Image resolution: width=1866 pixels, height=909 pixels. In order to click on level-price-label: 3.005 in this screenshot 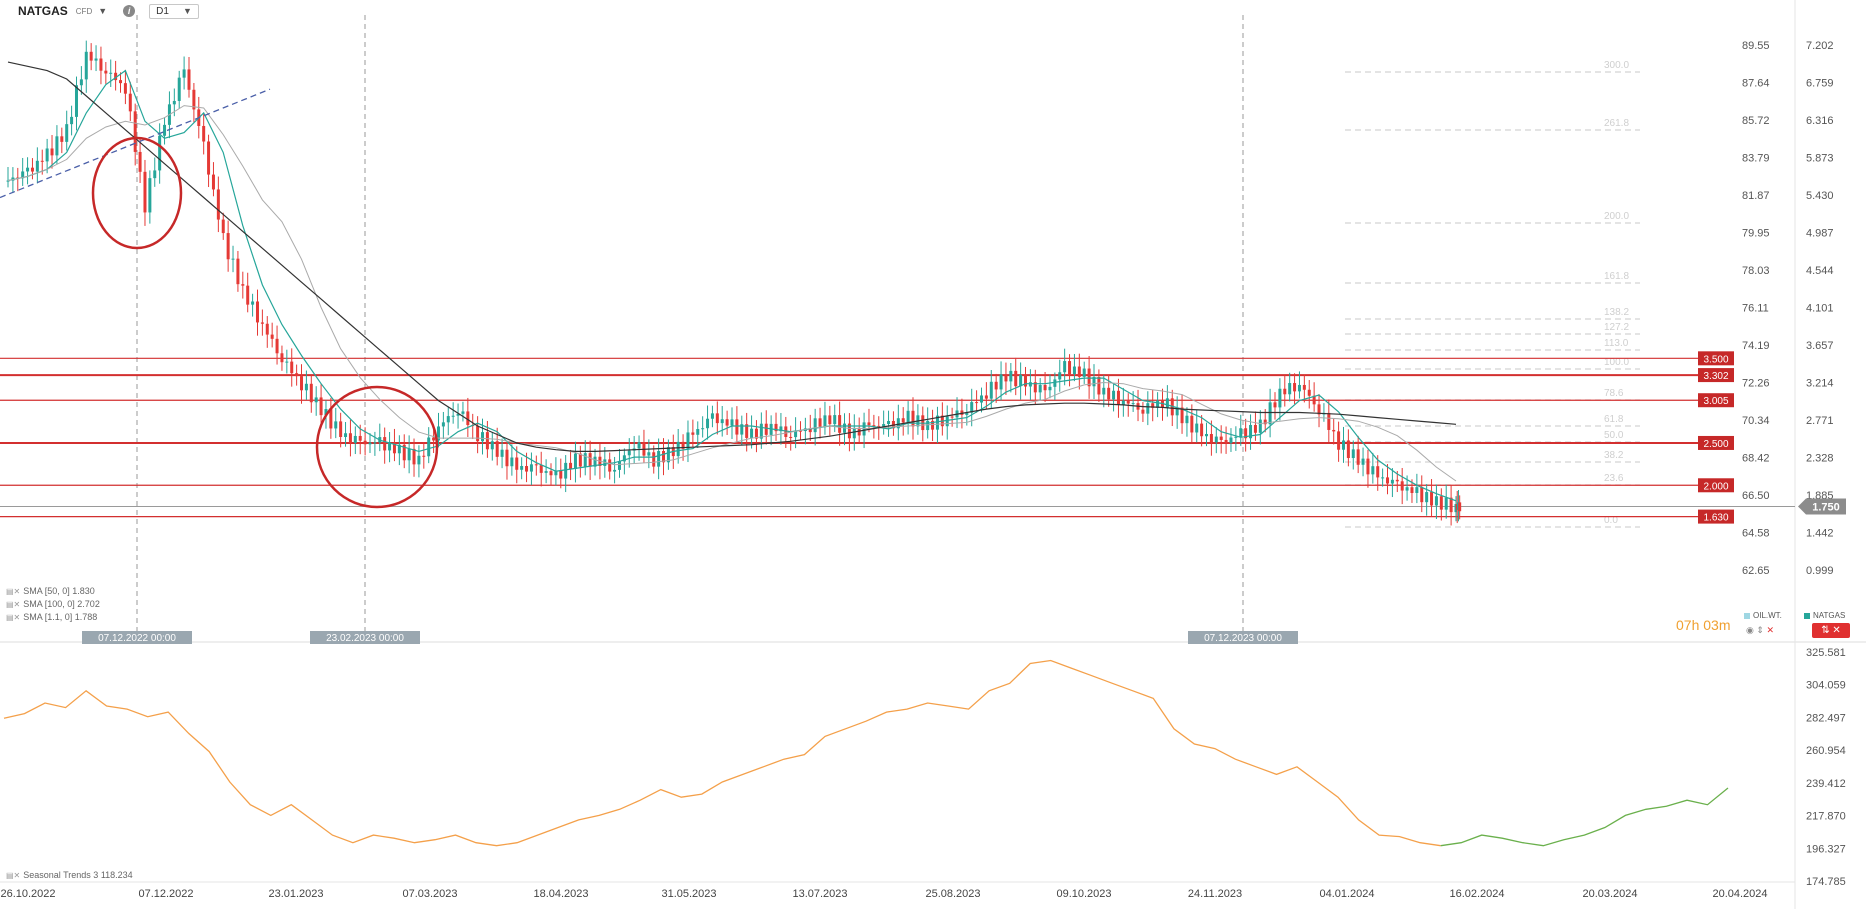, I will do `click(1715, 401)`.